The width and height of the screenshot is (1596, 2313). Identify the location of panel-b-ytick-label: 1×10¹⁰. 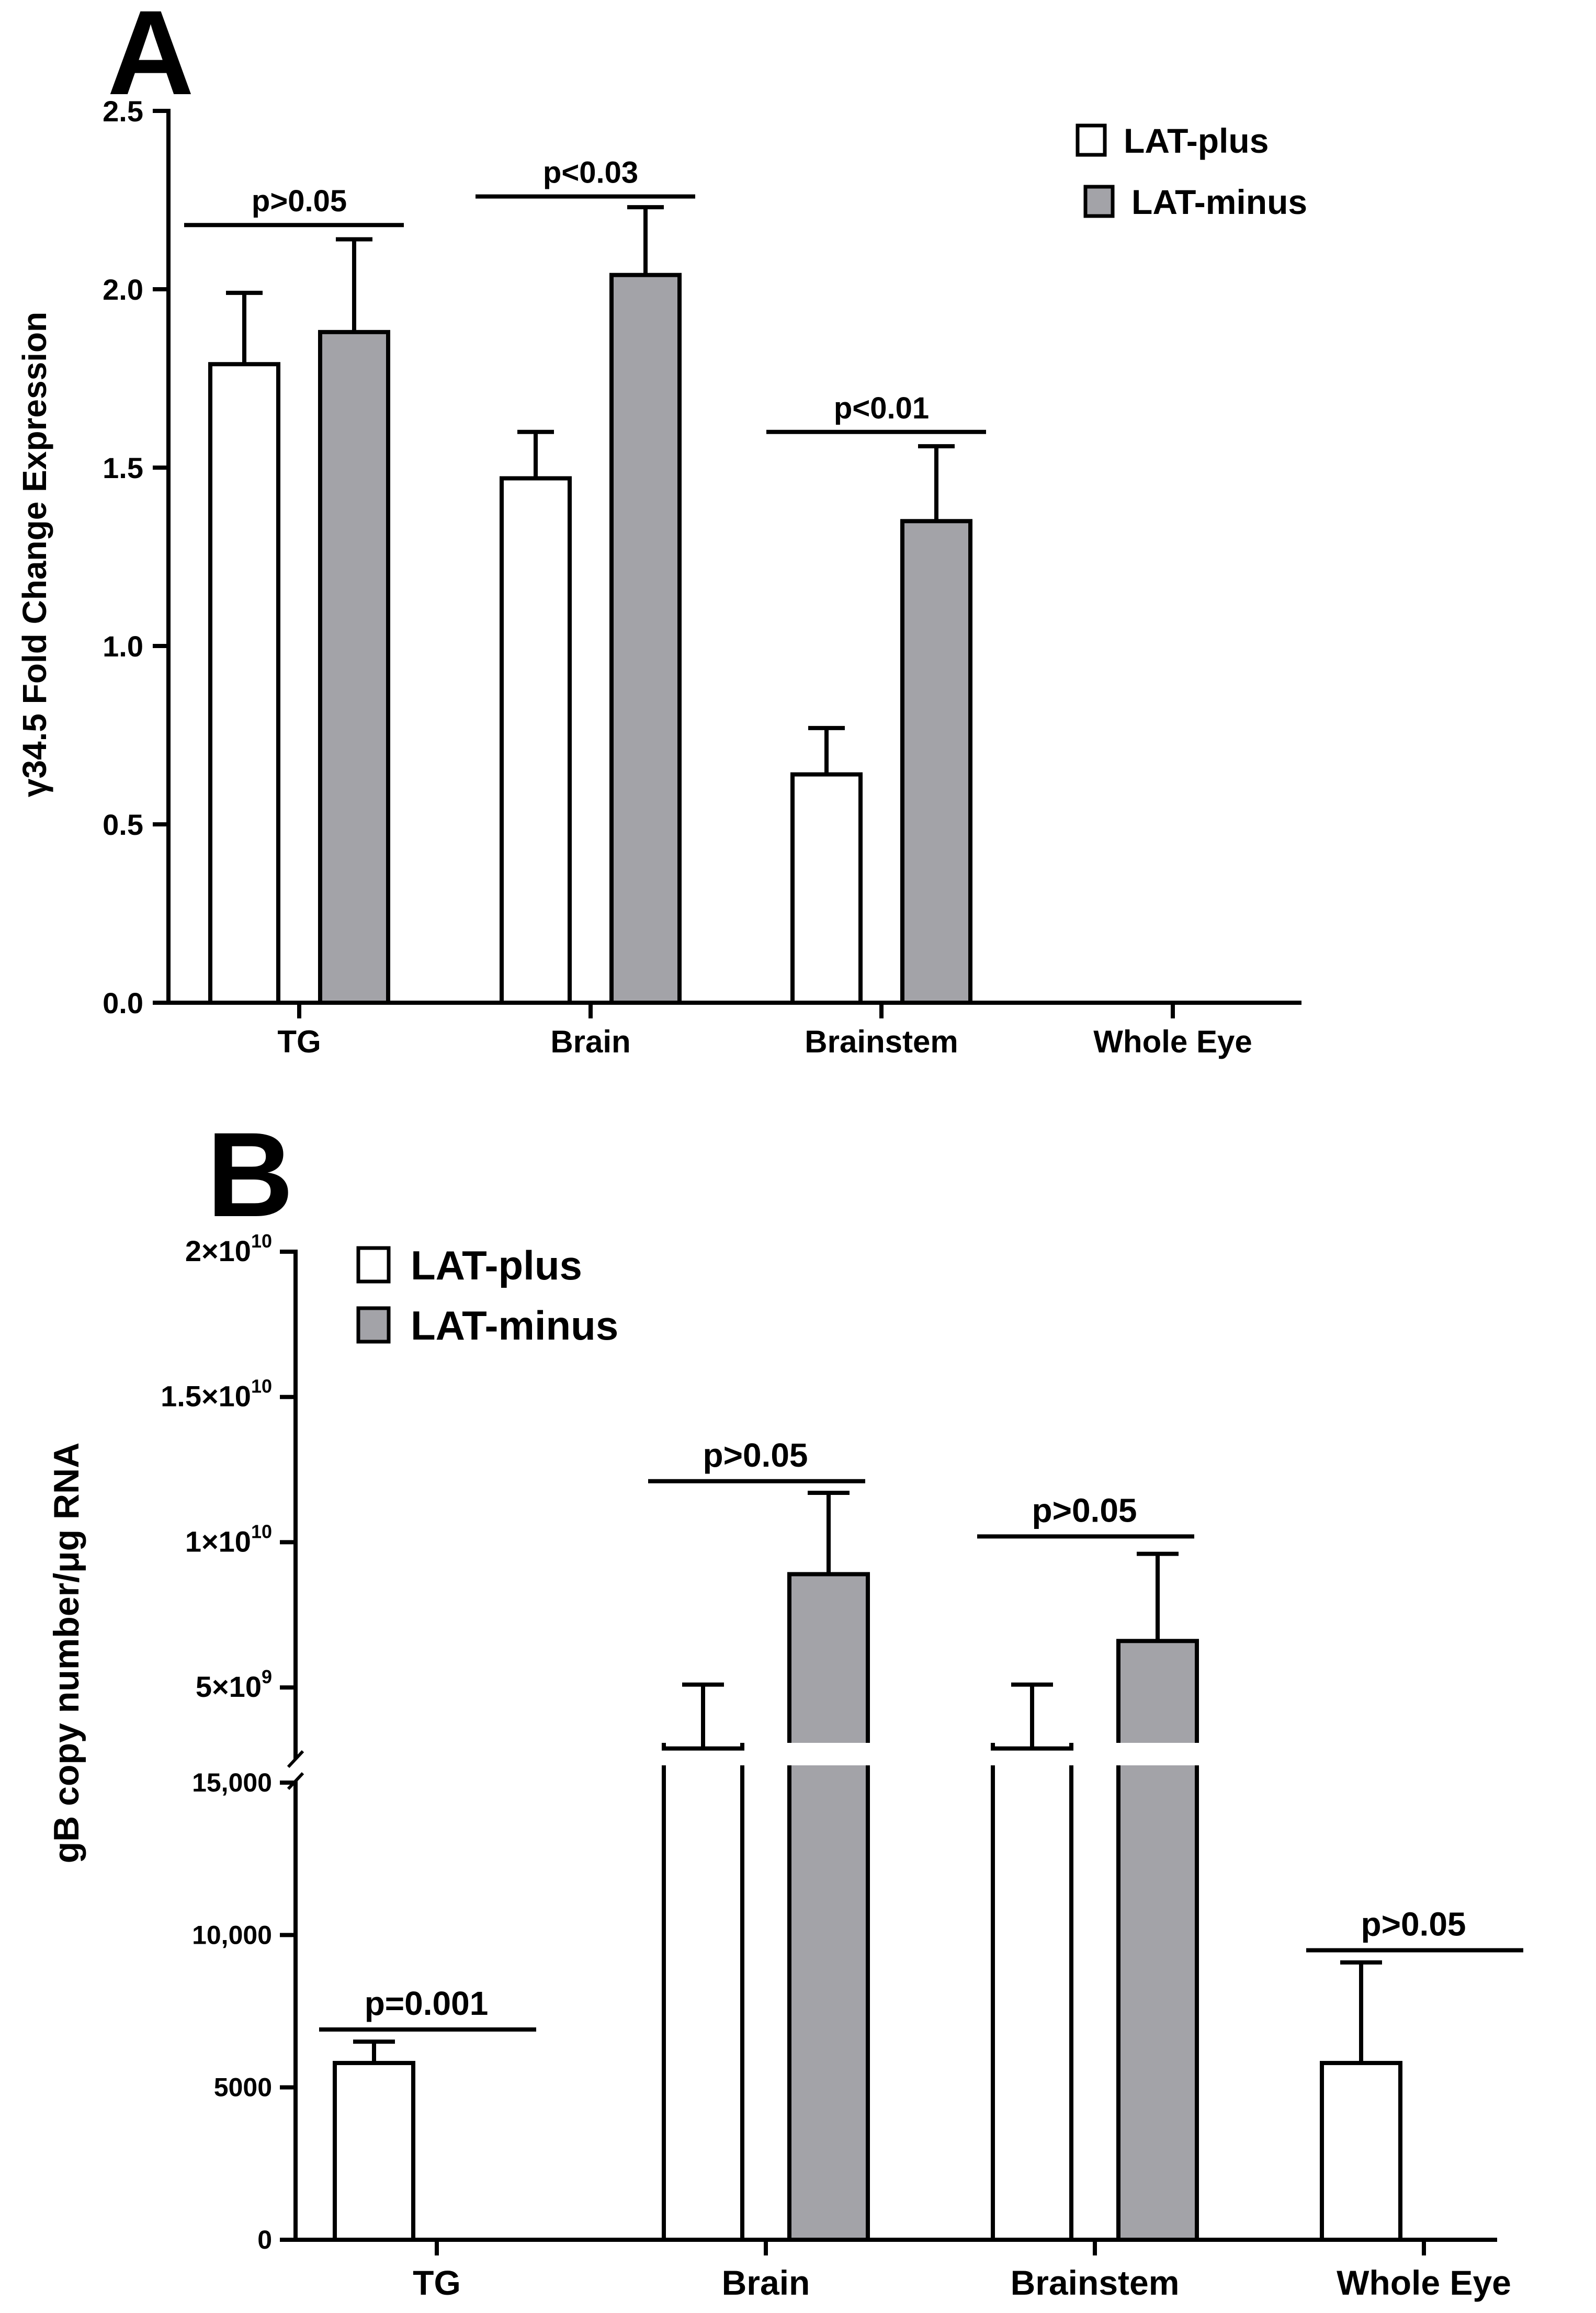
(228, 1539).